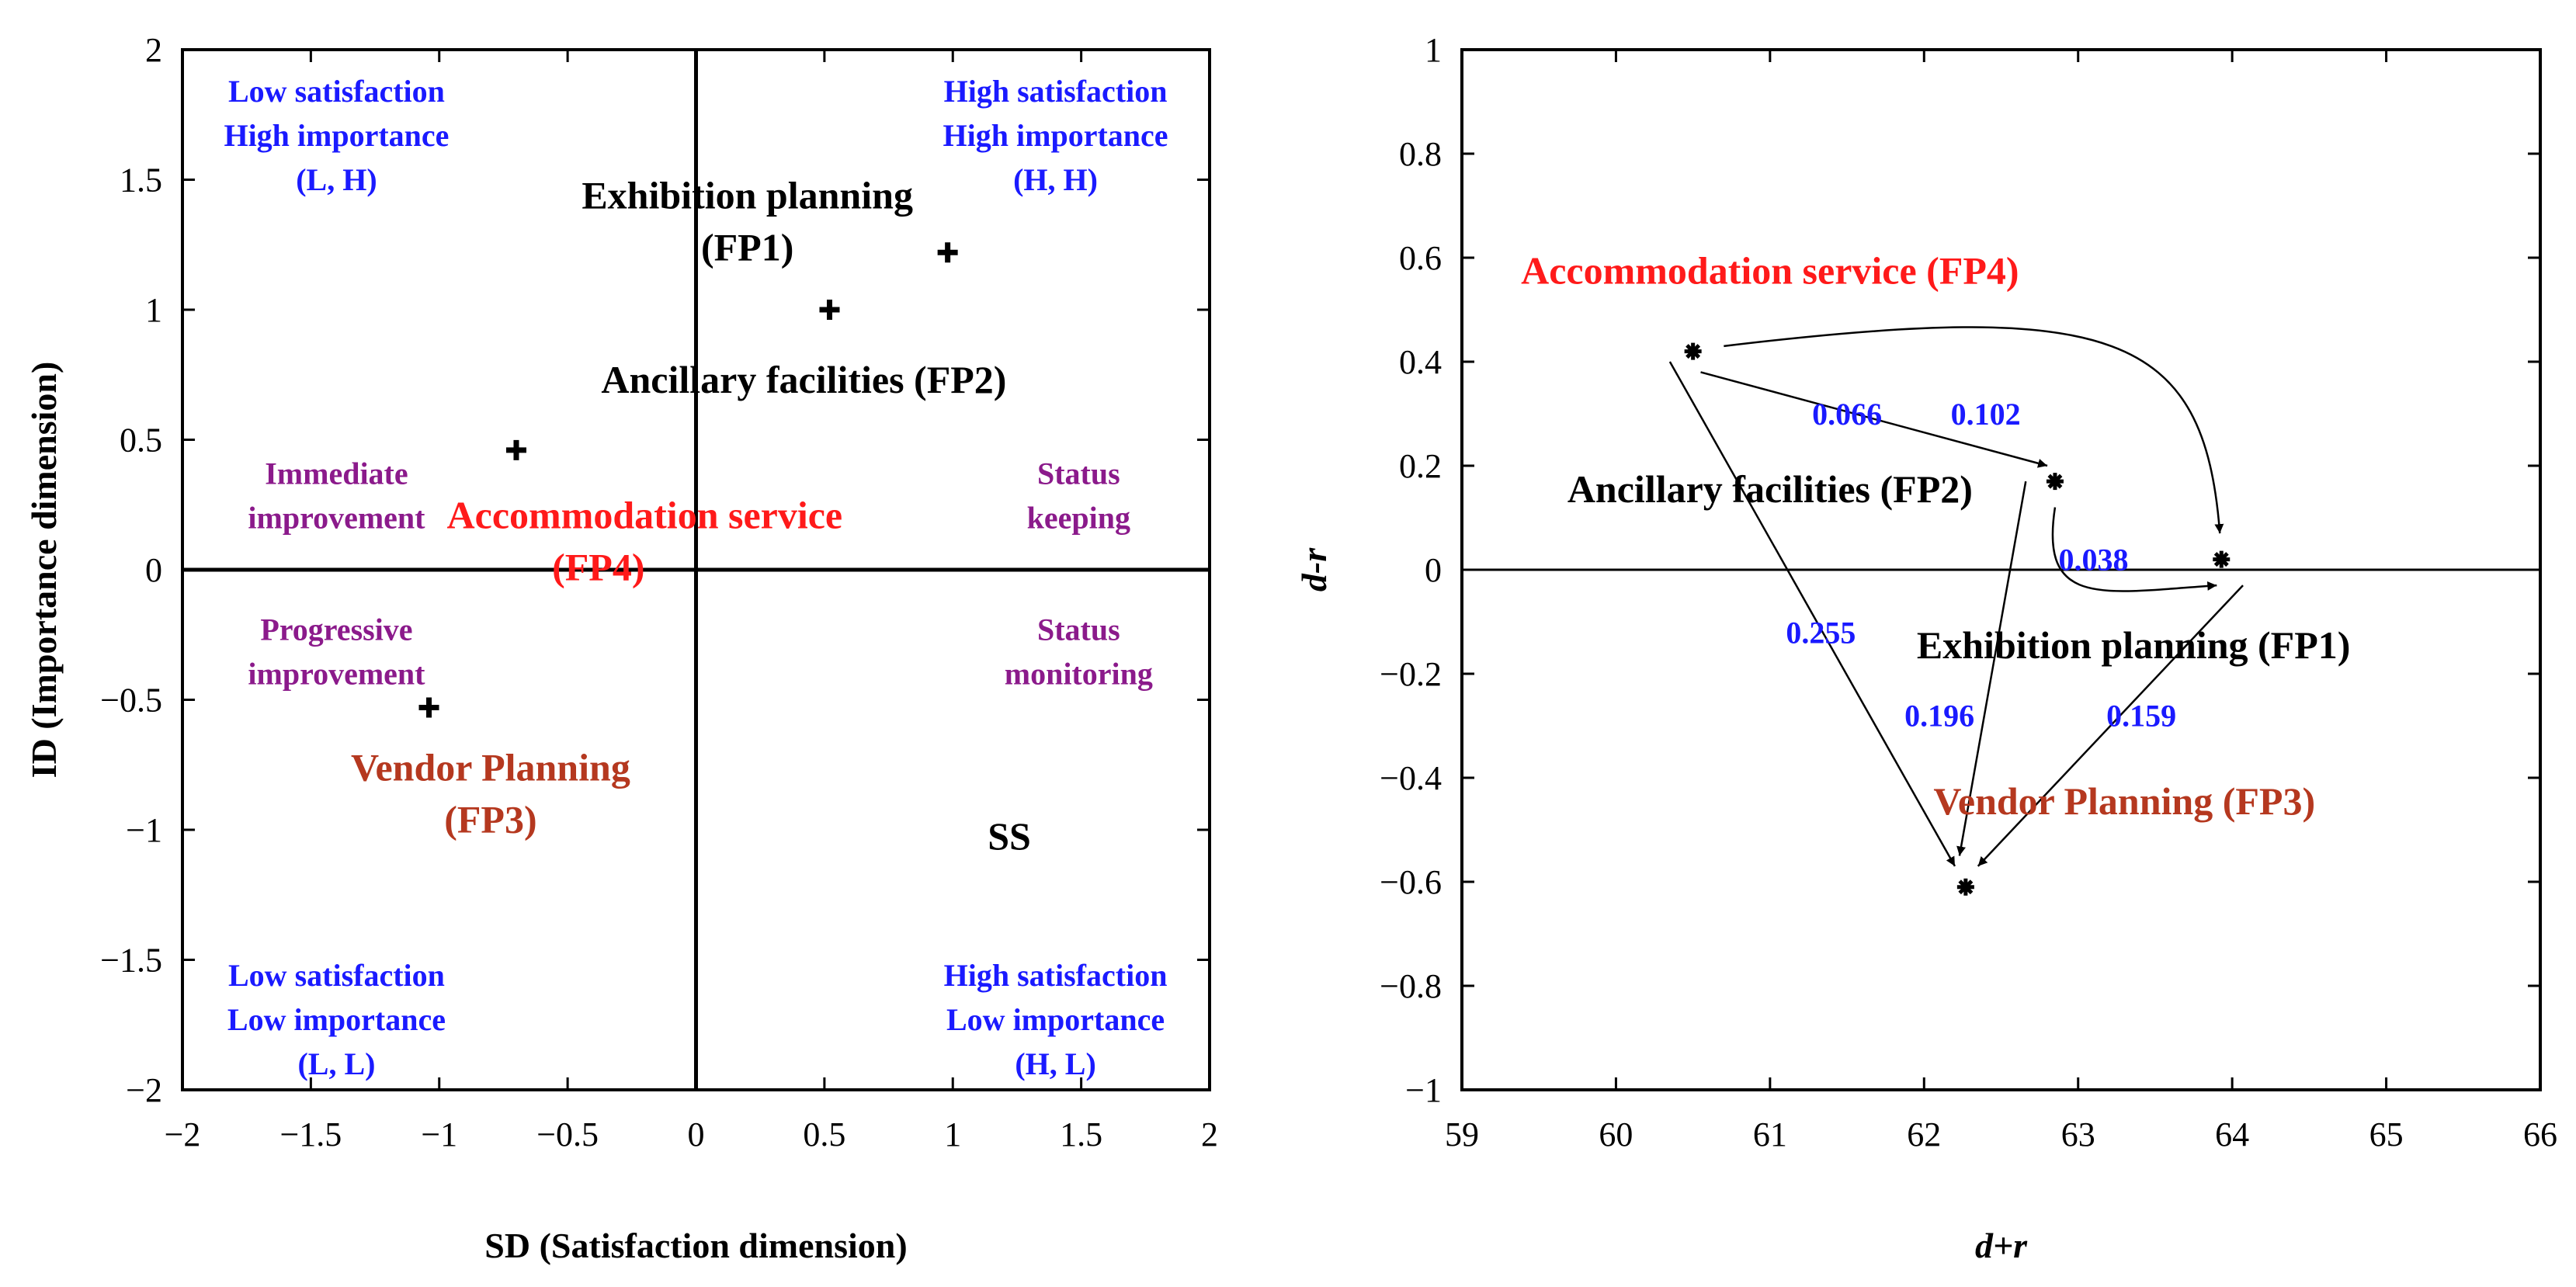 The height and width of the screenshot is (1287, 2576). Describe the element at coordinates (2232, 1134) in the screenshot. I see `x-tick-label: 64` at that location.